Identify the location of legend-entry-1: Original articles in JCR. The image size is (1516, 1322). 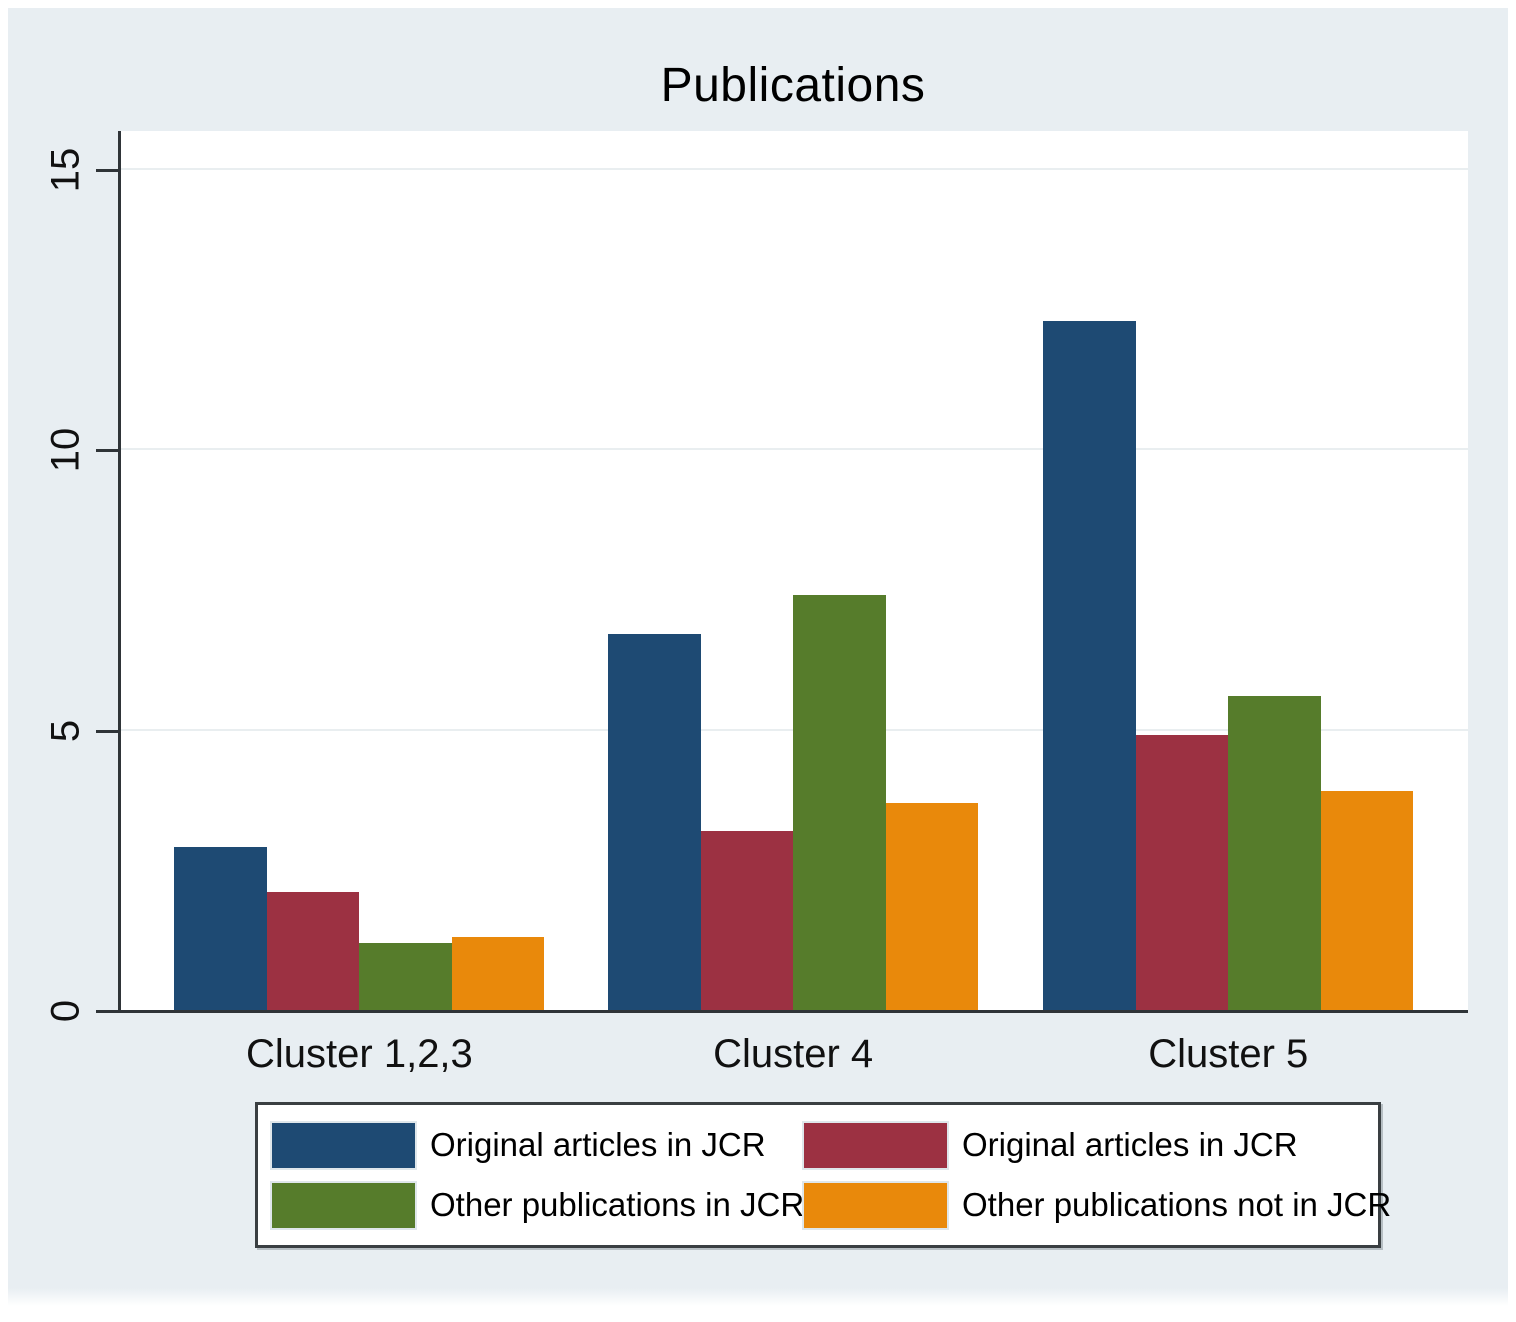
(537, 1145).